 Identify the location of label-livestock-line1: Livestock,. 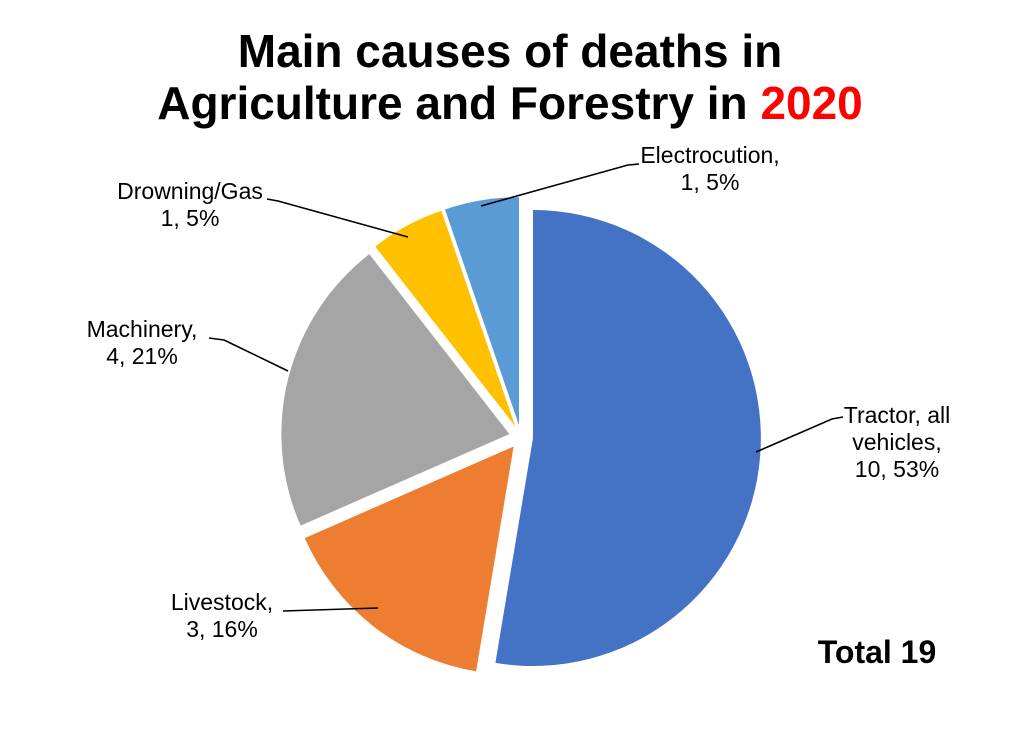
(222, 602).